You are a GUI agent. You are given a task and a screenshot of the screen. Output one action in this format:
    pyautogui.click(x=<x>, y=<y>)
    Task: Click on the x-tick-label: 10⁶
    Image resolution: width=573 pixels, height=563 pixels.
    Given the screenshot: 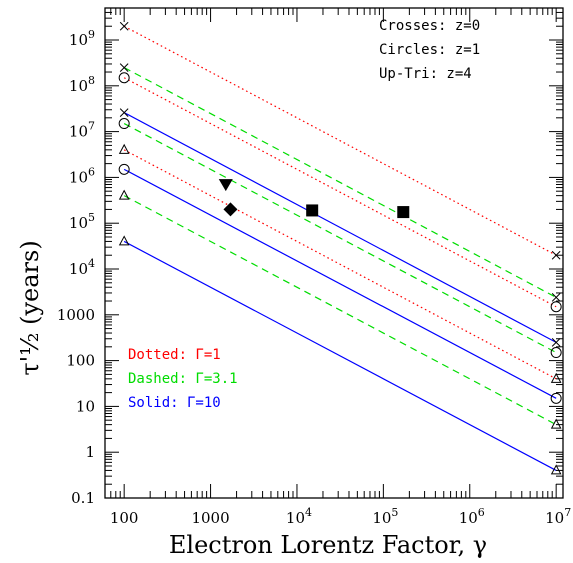 What is the action you would take?
    pyautogui.click(x=472, y=516)
    